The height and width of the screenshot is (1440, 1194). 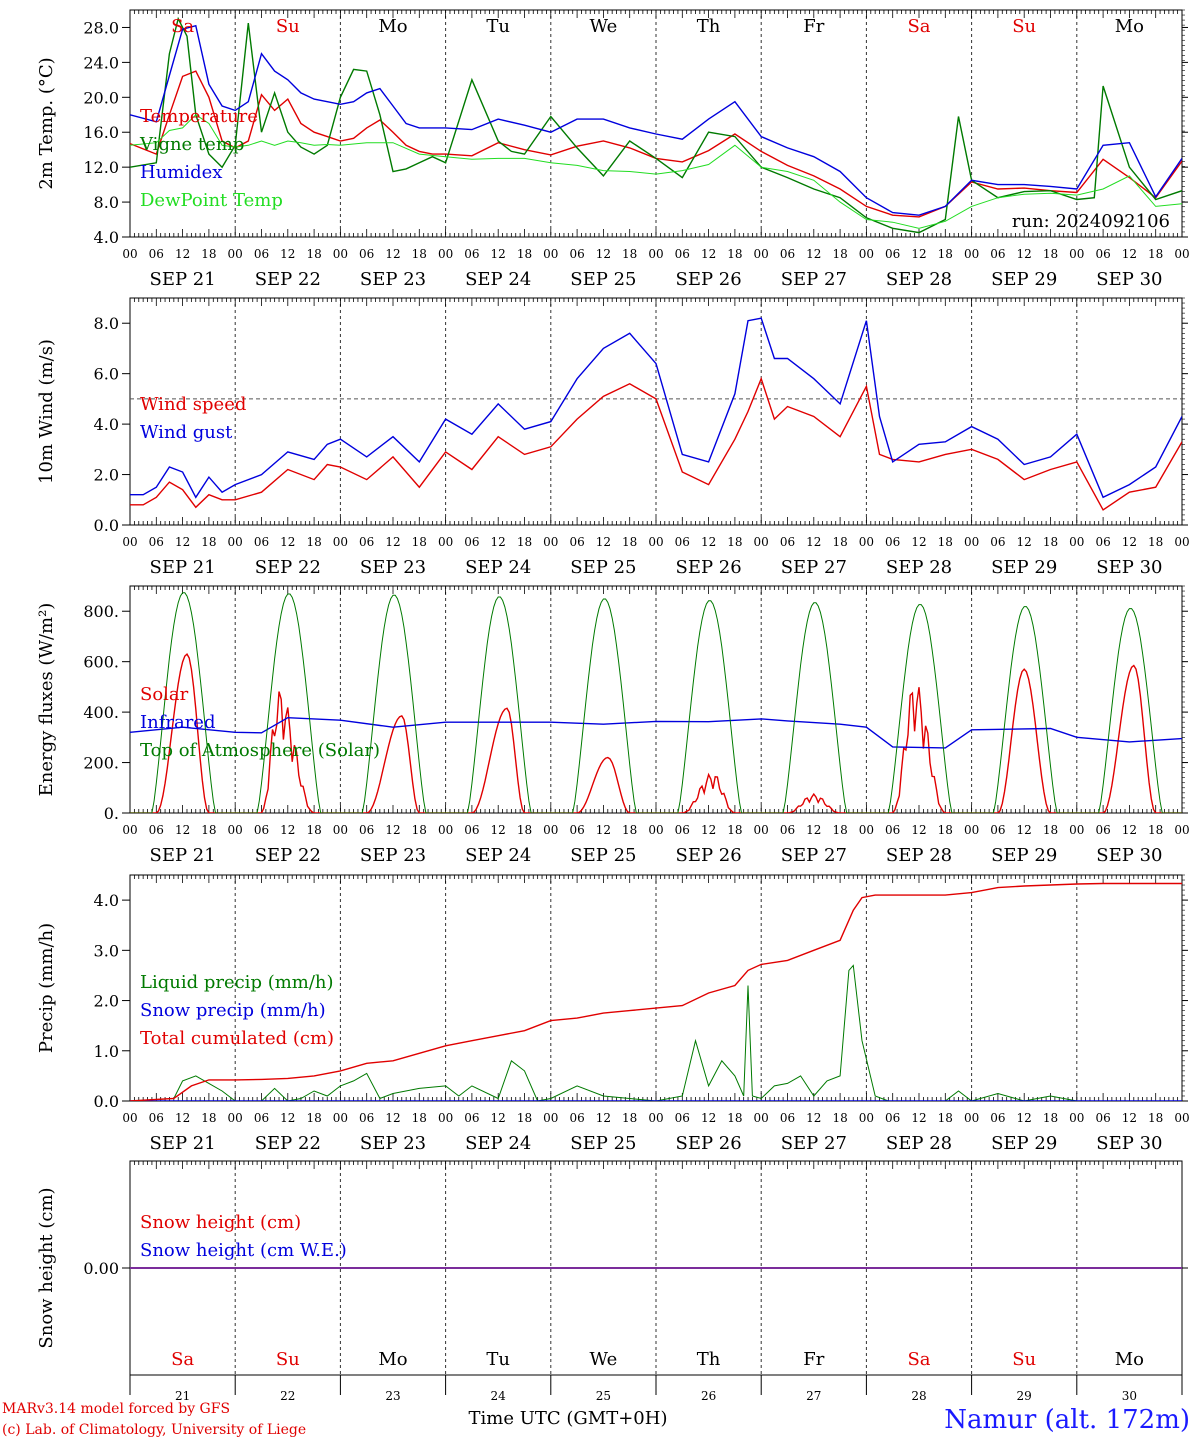 I want to click on day-number: 27, so click(x=813, y=1396).